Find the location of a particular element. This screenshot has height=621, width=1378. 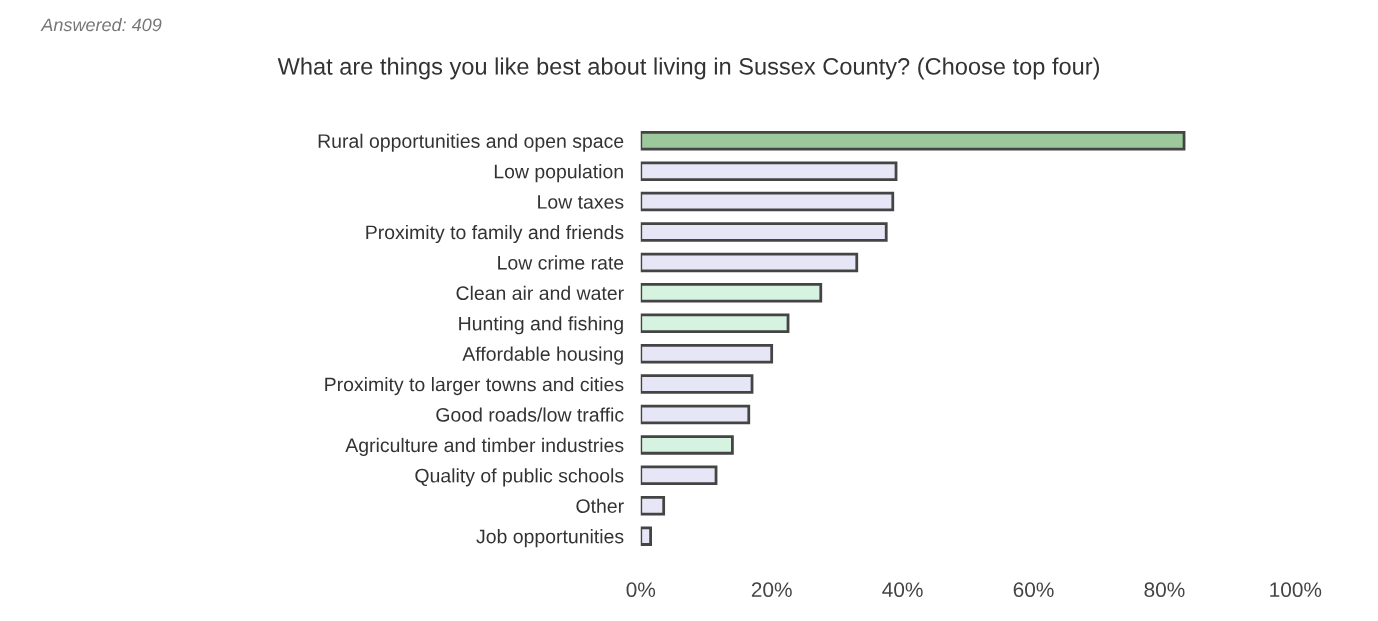

x-tick-label: 80% is located at coordinates (1164, 590).